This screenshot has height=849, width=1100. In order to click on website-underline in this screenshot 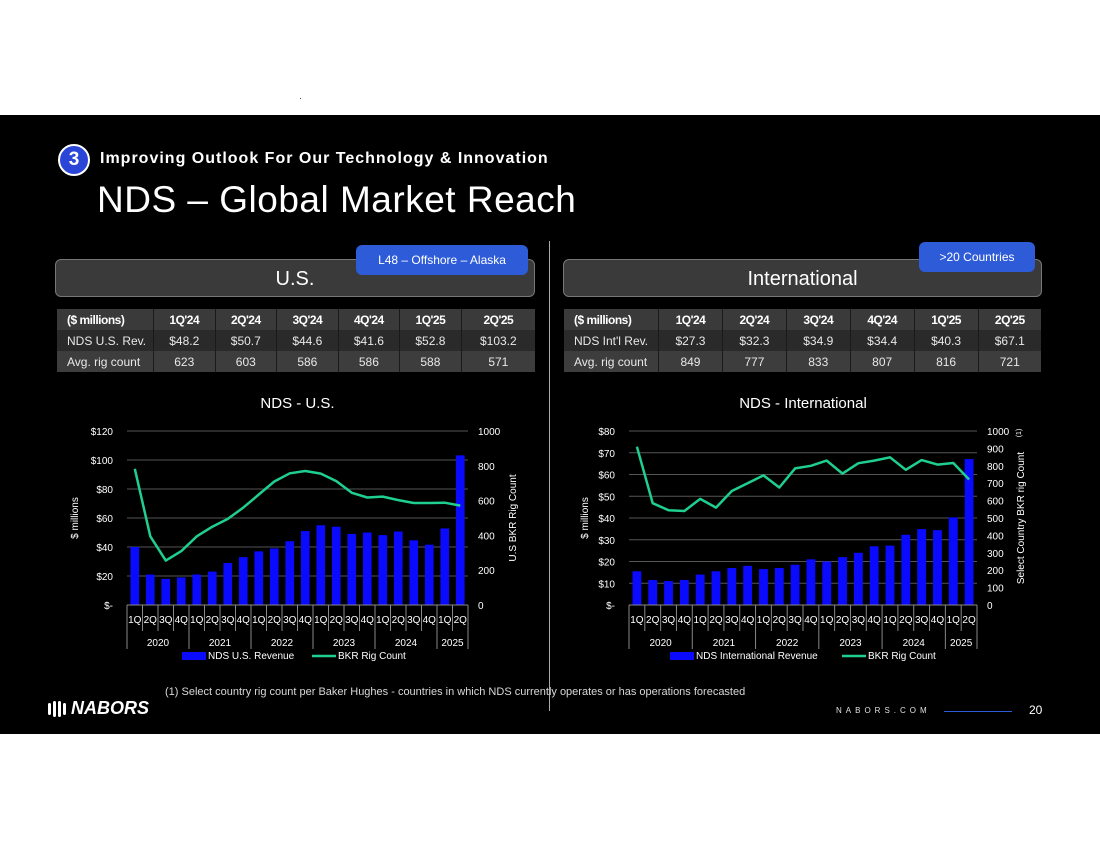, I will do `click(978, 711)`.